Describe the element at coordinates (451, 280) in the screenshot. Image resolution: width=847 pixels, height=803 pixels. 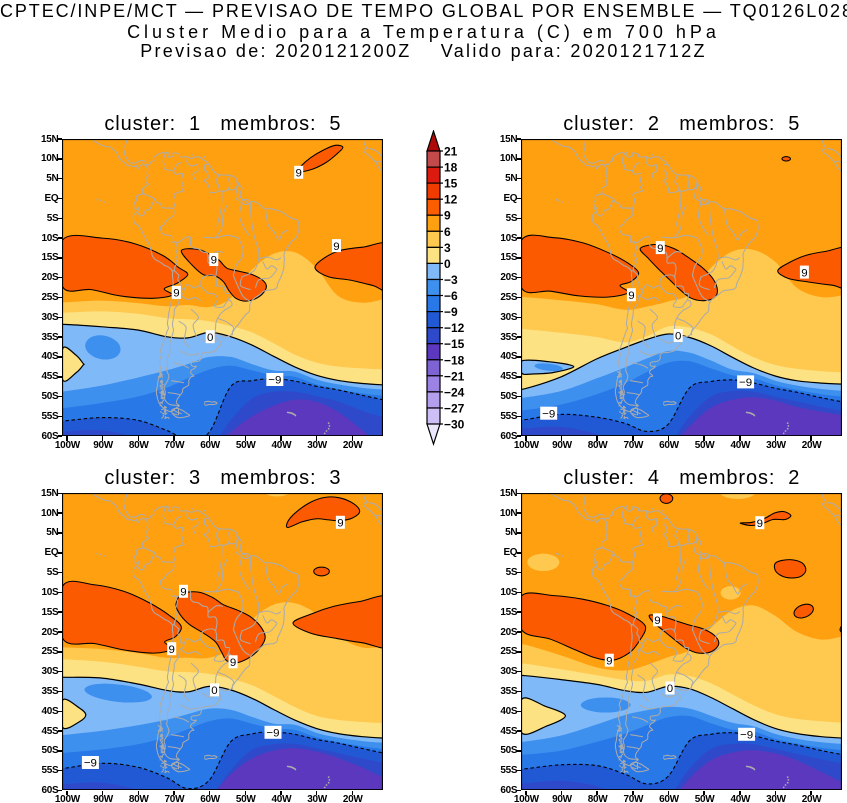
I see `svg-text: −3` at that location.